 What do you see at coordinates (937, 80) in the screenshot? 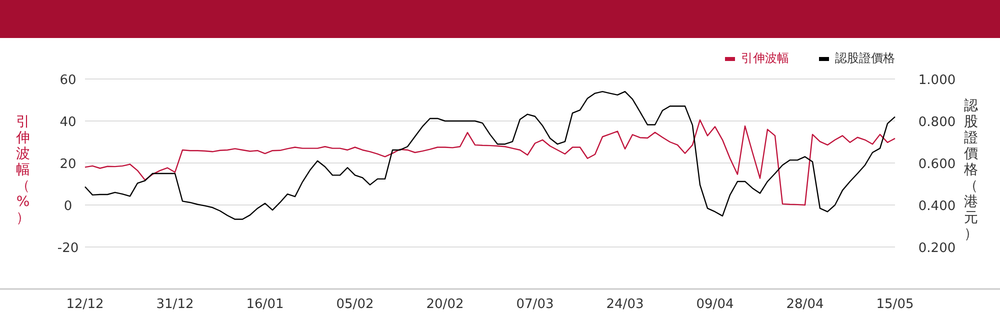
I see `y2-tick-label: 1.000` at bounding box center [937, 80].